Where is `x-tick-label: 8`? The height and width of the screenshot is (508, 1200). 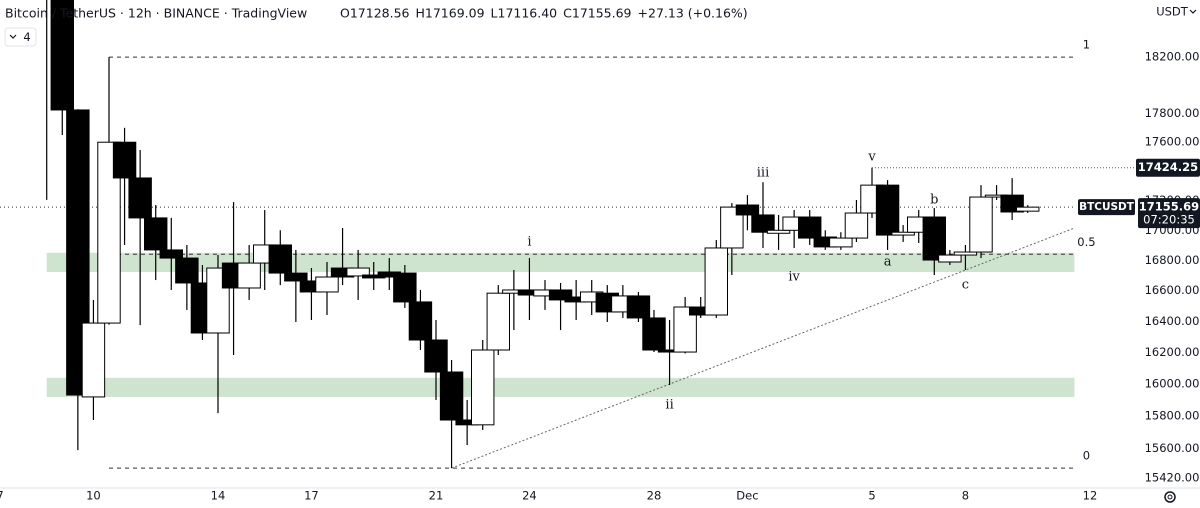 x-tick-label: 8 is located at coordinates (965, 496).